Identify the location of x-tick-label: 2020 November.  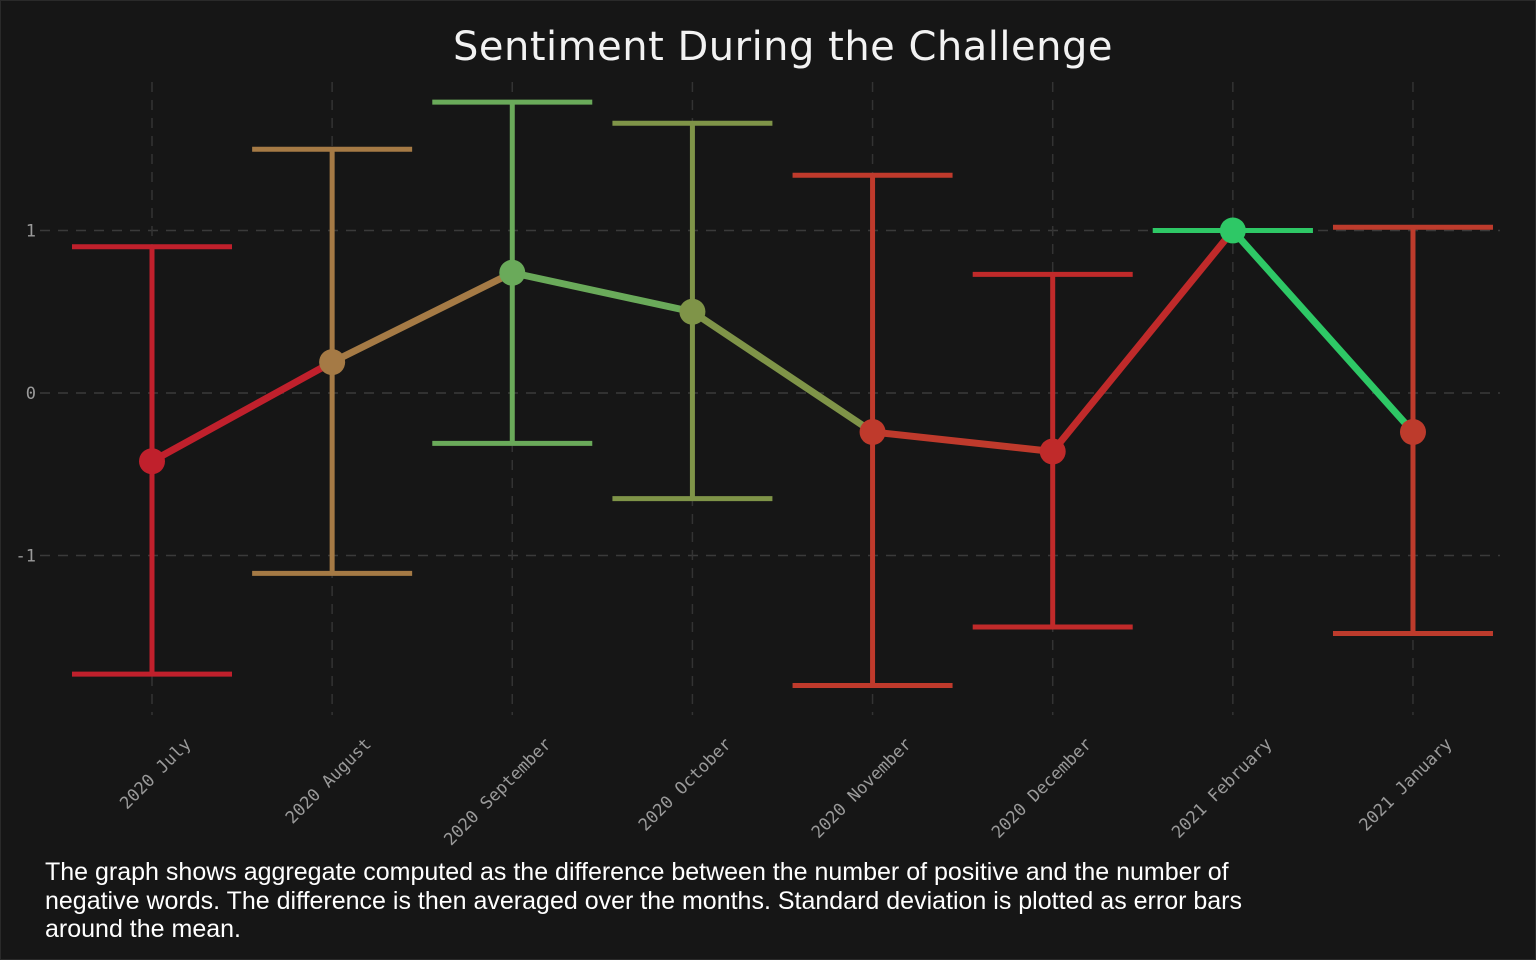
(862, 788).